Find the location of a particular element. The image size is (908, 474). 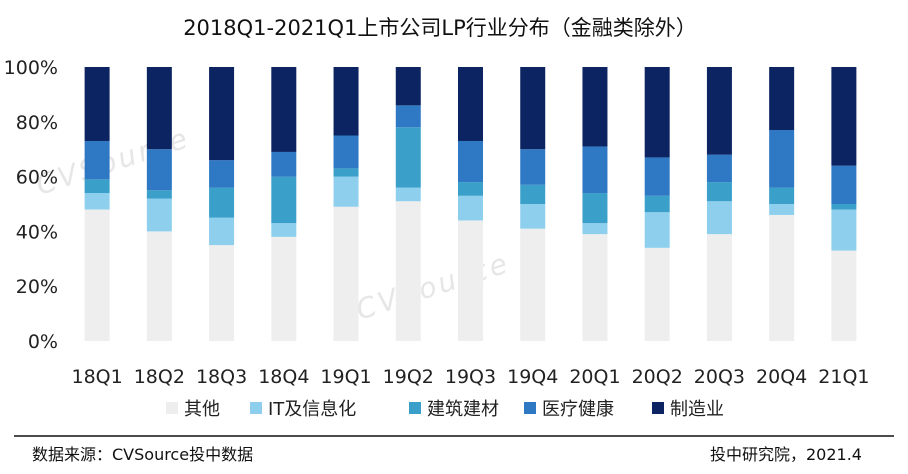

y-tick-label: 0% is located at coordinates (43, 342).